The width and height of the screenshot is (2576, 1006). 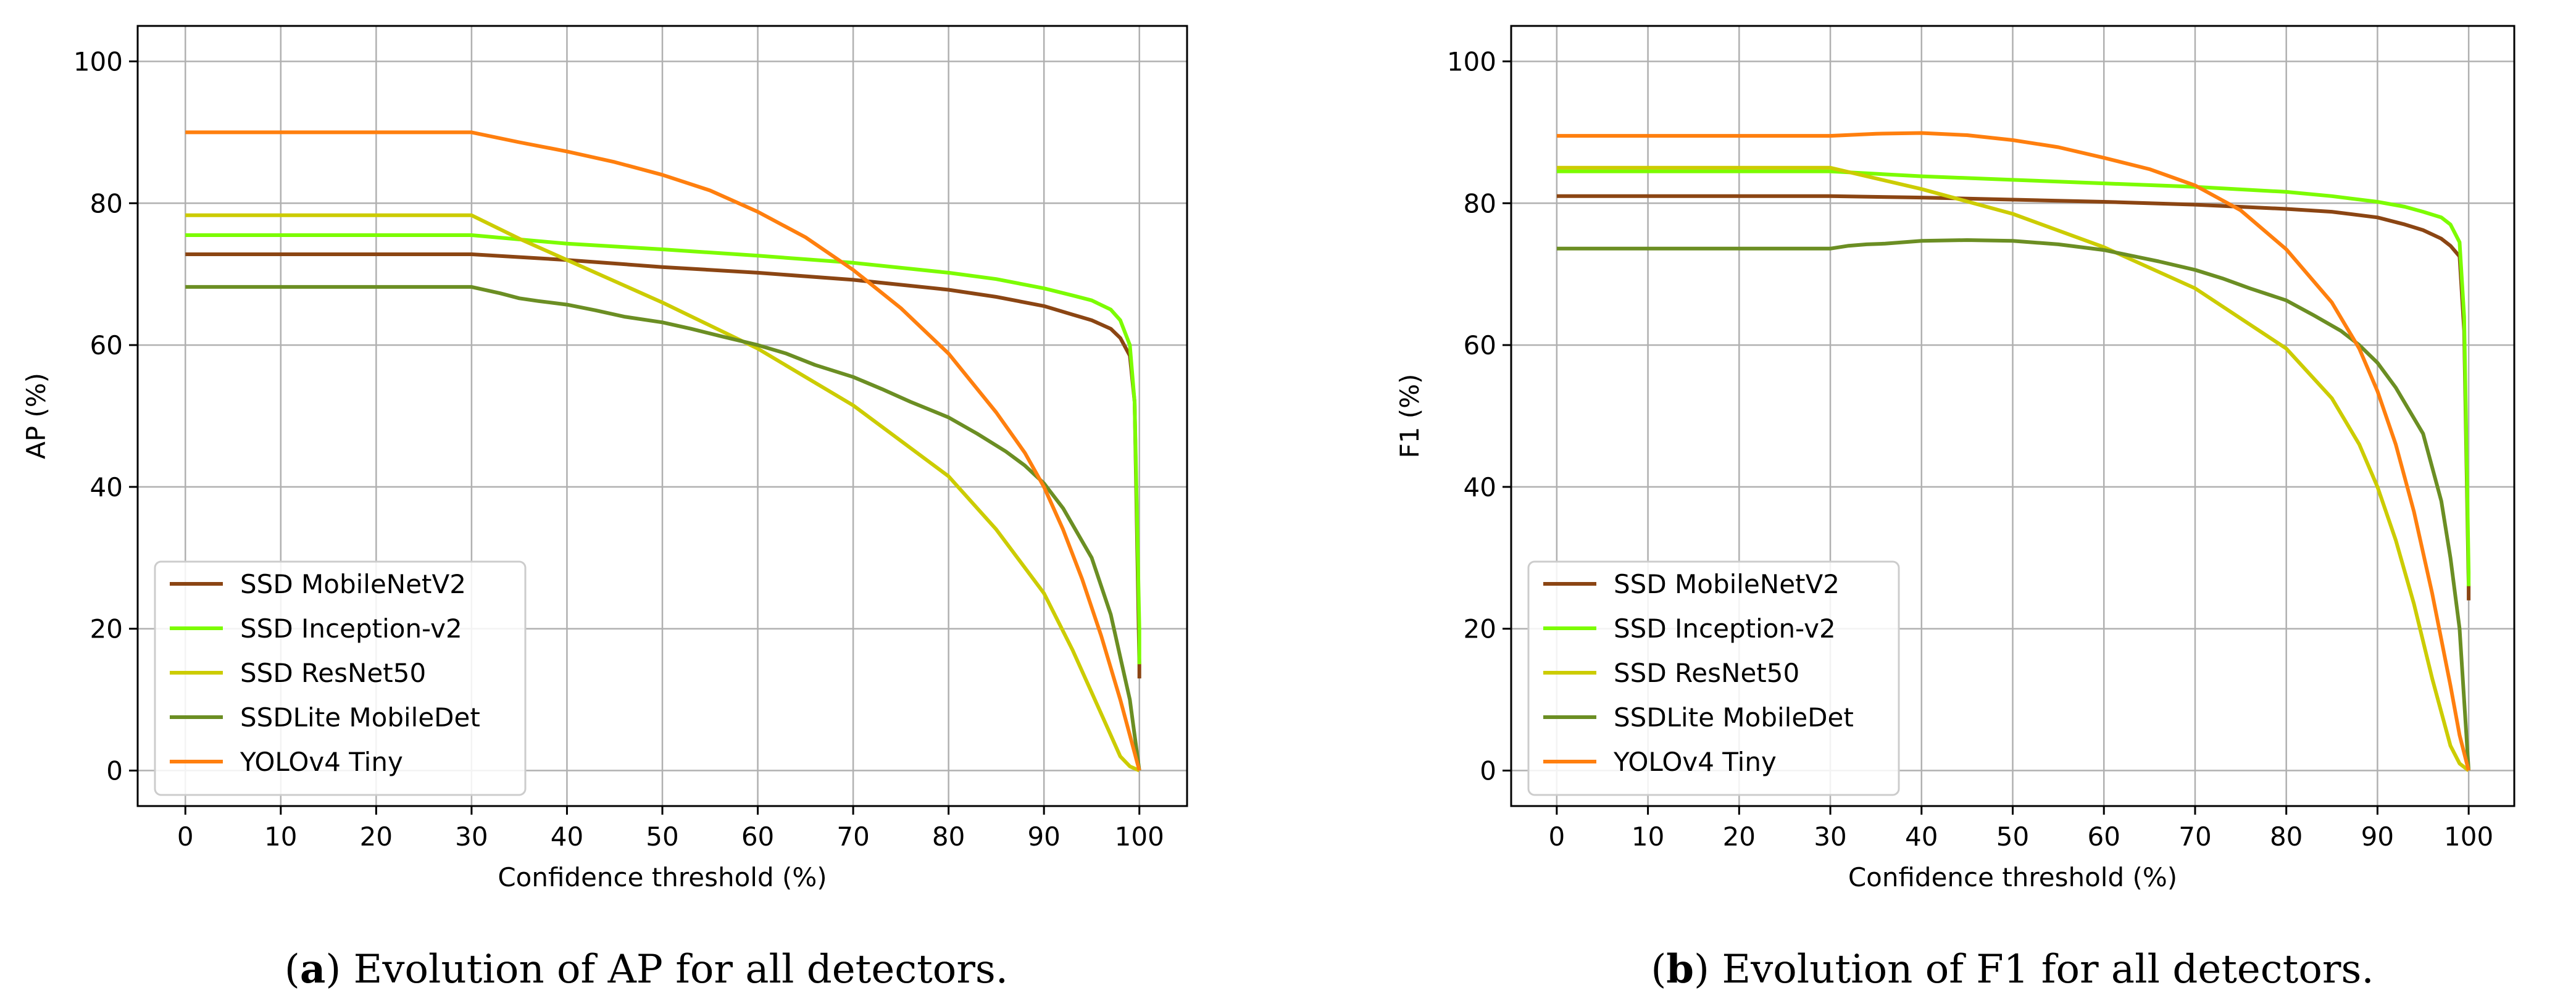 I want to click on caption-letter: a, so click(x=312, y=969).